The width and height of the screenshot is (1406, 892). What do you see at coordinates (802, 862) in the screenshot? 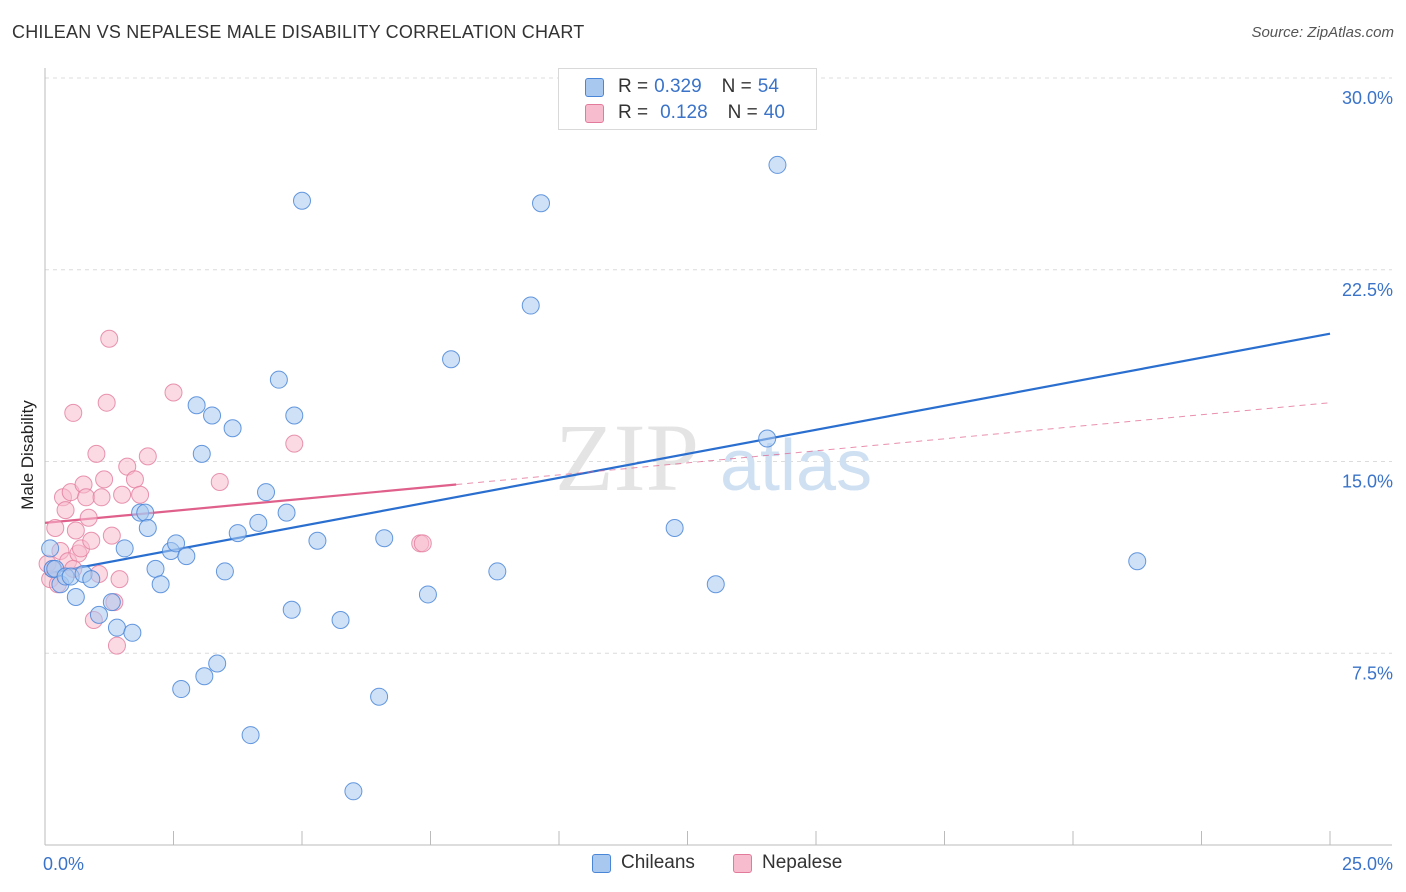
I see `legend-label: Nepalese` at bounding box center [802, 862].